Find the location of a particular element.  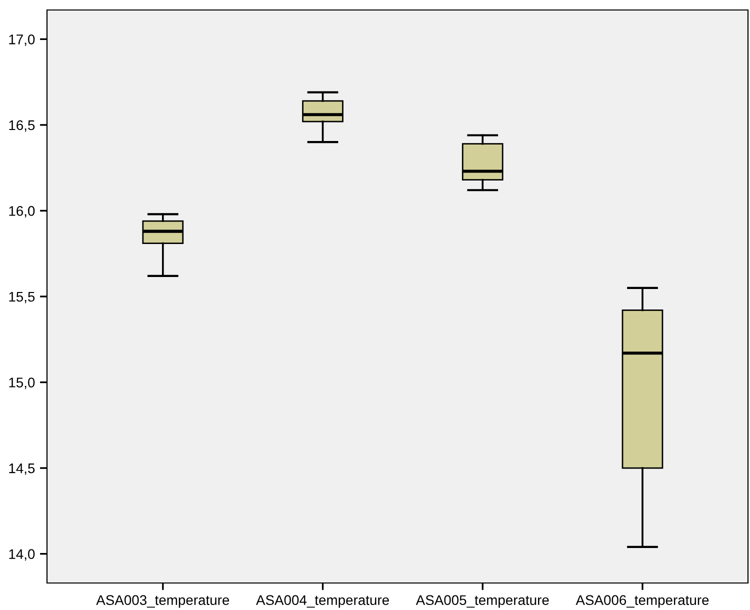

y-tick-label: 14,0 is located at coordinates (22, 555).